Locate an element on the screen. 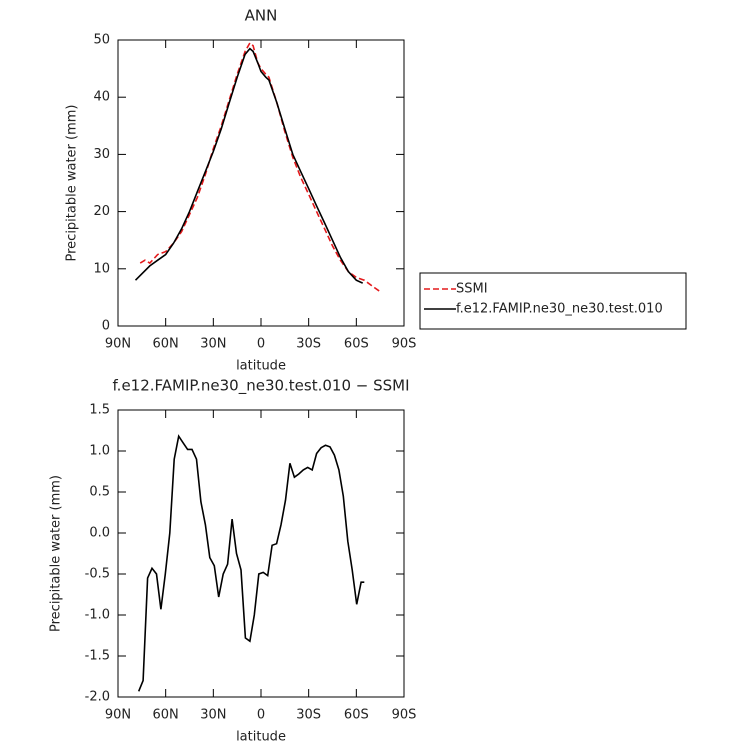 The width and height of the screenshot is (733, 748). legend-box is located at coordinates (553, 301).